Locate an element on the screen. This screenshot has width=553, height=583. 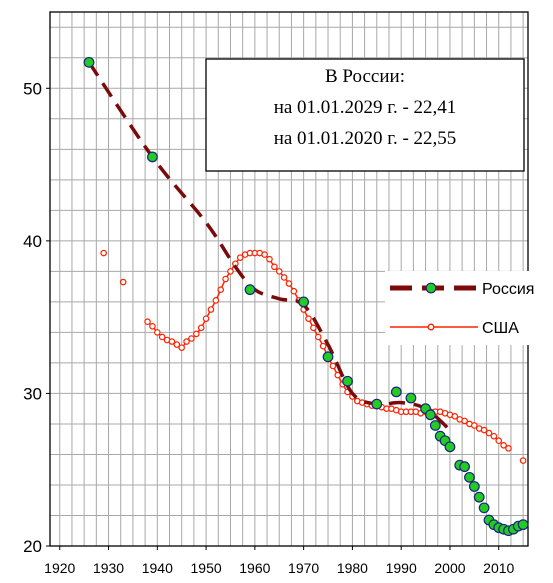
y-tick-label: 30 is located at coordinates (32, 393).